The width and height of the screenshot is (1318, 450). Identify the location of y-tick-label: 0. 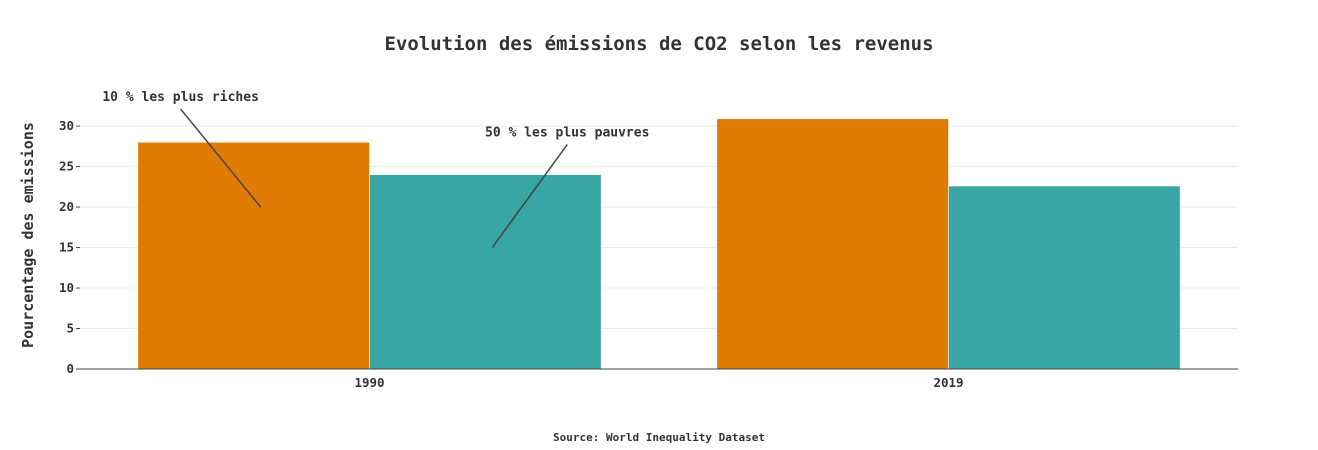
(70, 368).